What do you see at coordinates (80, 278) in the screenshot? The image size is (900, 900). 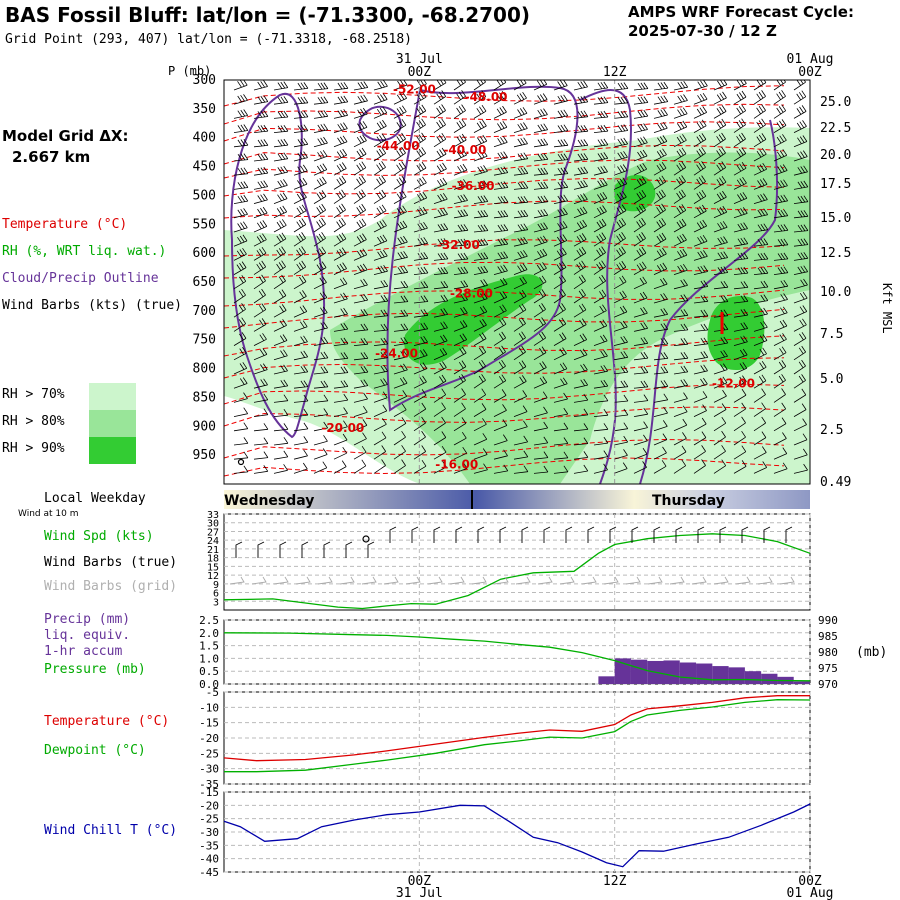 I see `legend-cloud-outline: Cloud/Precip Outline` at bounding box center [80, 278].